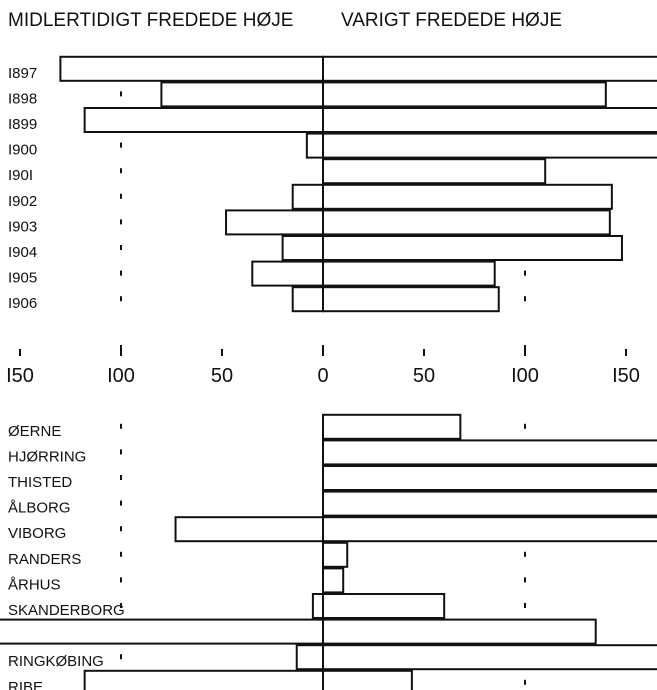  What do you see at coordinates (47, 456) in the screenshot?
I see `category-label: HJØRRING` at bounding box center [47, 456].